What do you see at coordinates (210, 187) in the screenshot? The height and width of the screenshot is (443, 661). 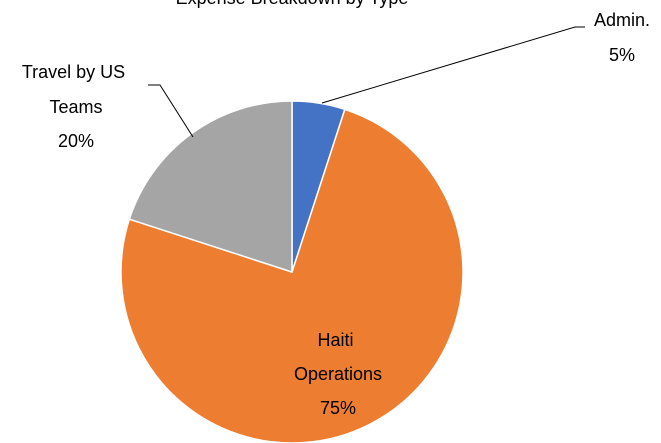 I see `pie-slice-travel-by-us-teams` at bounding box center [210, 187].